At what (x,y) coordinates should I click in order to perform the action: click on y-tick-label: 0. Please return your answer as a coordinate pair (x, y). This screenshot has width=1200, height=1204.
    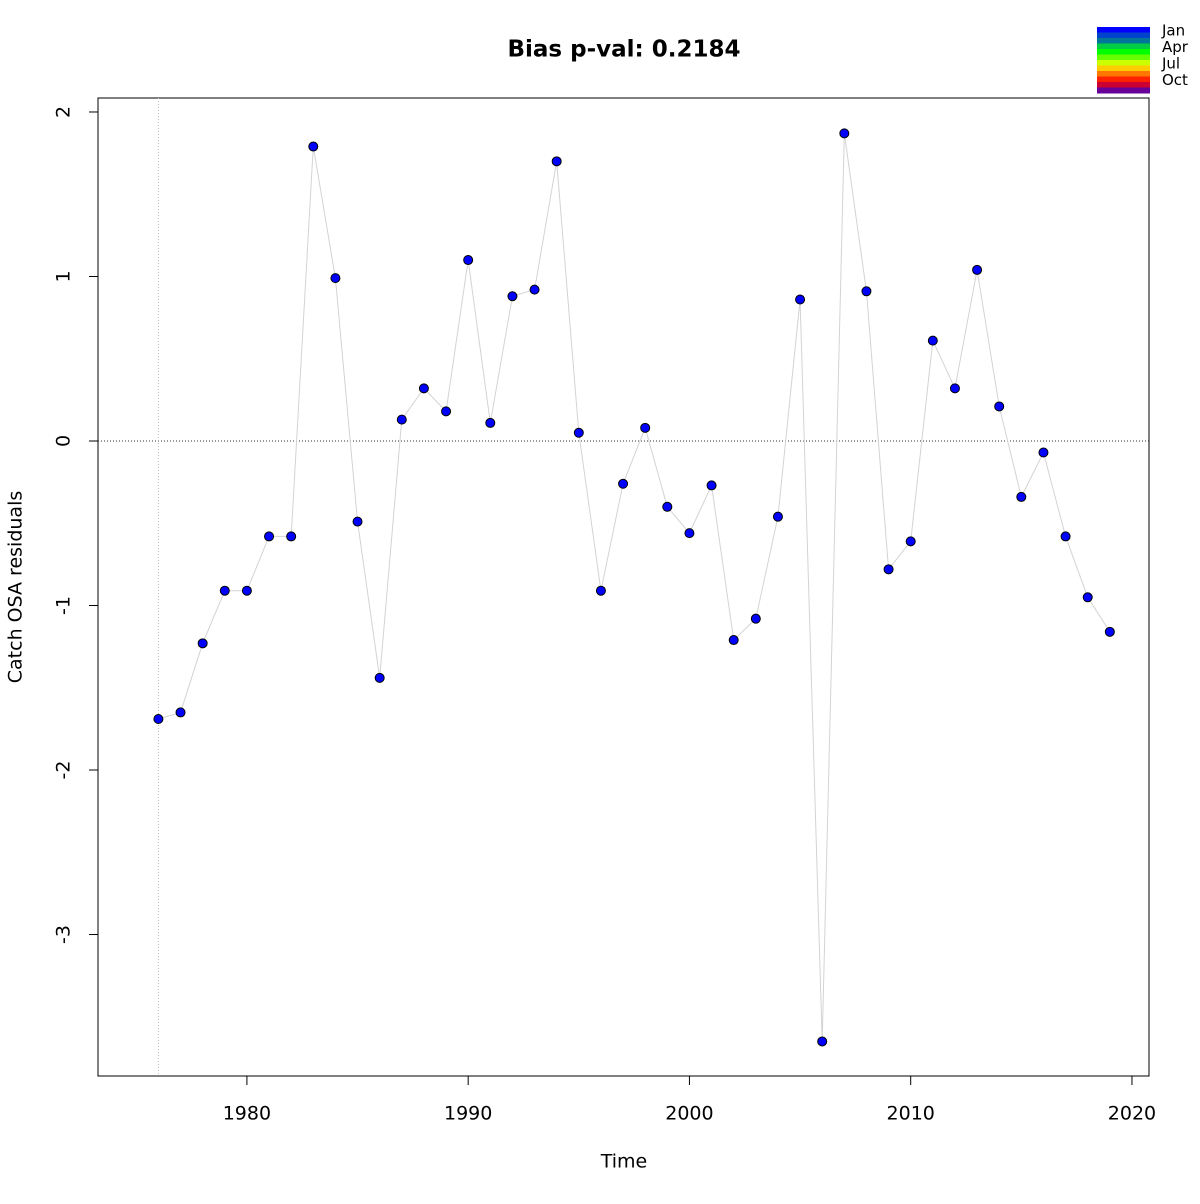
    Looking at the image, I should click on (64, 441).